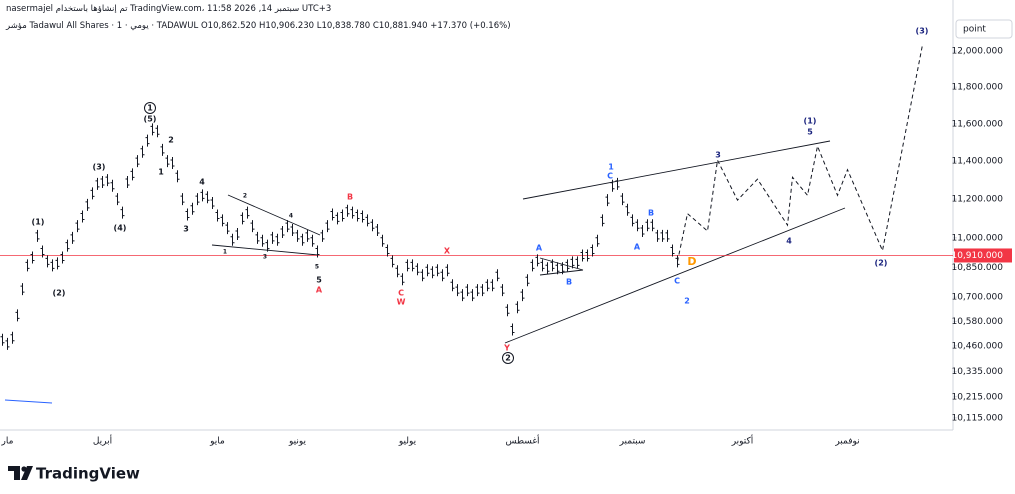 The height and width of the screenshot is (494, 1015). What do you see at coordinates (401, 302) in the screenshot?
I see `wave-label: W` at bounding box center [401, 302].